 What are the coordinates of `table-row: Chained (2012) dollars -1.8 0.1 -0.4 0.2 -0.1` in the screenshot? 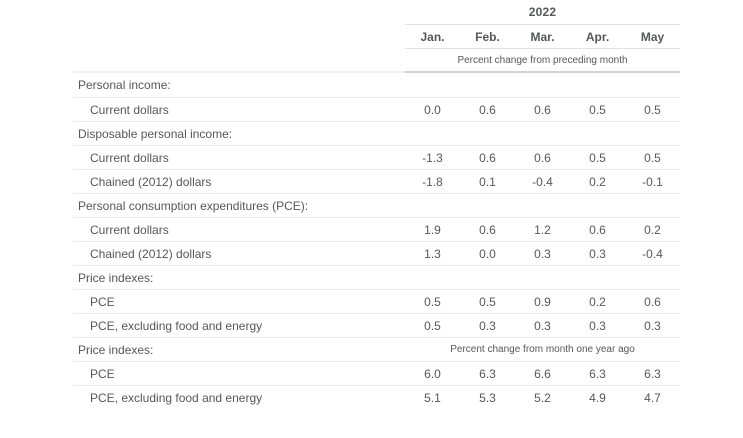 It's located at (376, 181).